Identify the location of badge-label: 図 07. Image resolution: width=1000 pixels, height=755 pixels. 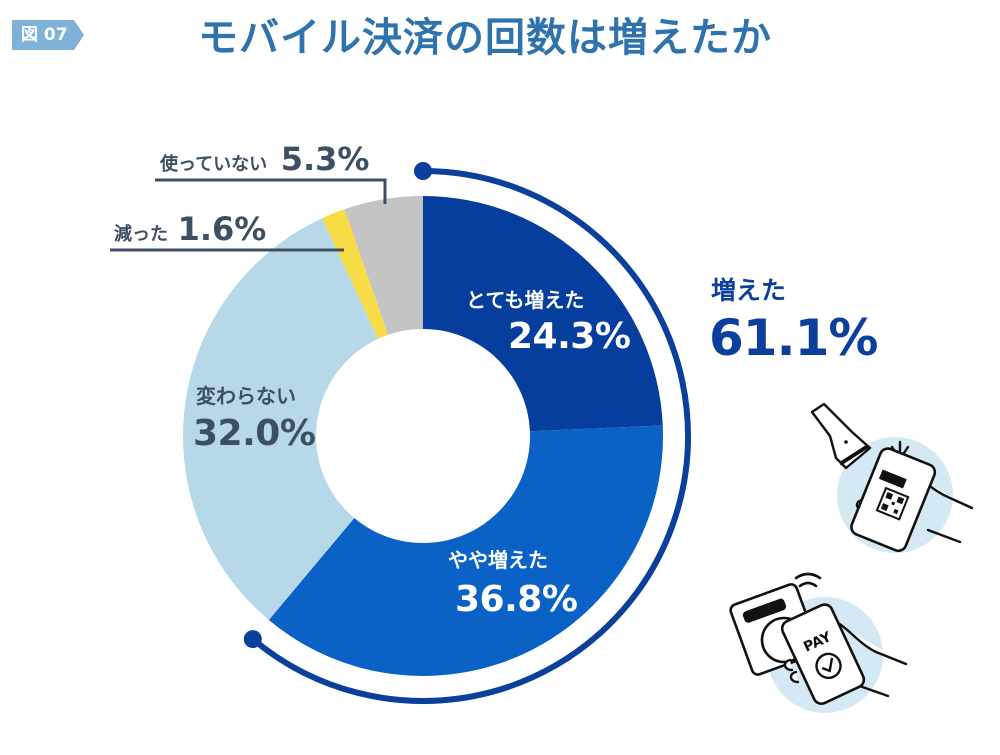
(44, 35).